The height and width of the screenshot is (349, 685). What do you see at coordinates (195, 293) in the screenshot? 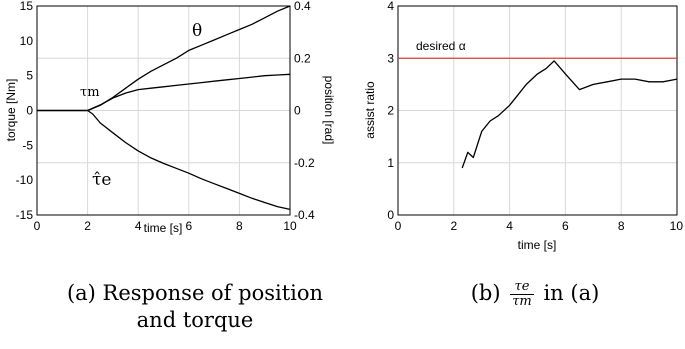
I see `caption-a-line1: (a) Response of position` at bounding box center [195, 293].